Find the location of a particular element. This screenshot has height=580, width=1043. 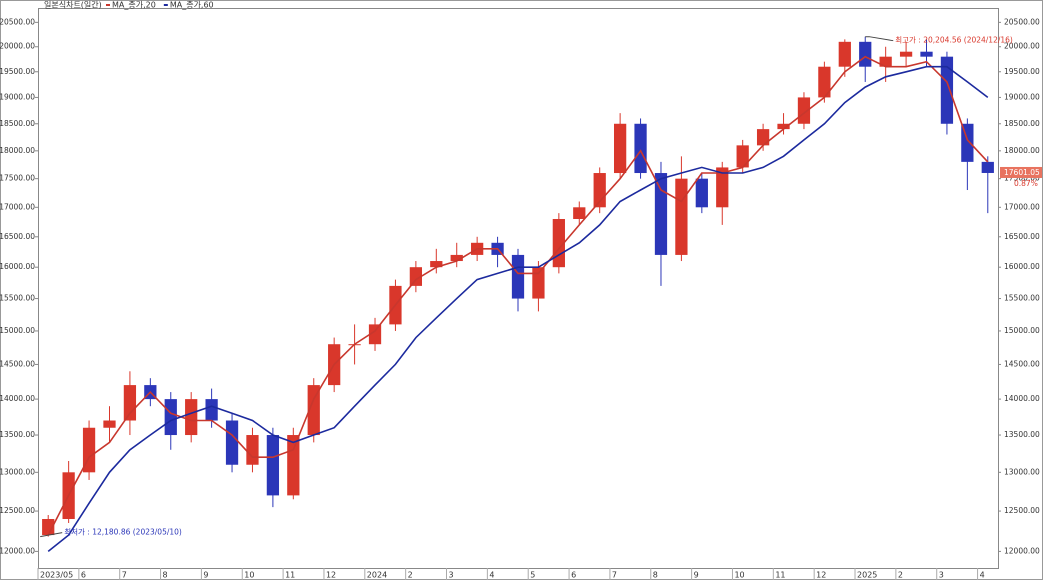

x-tick-label: 10 is located at coordinates (739, 575).